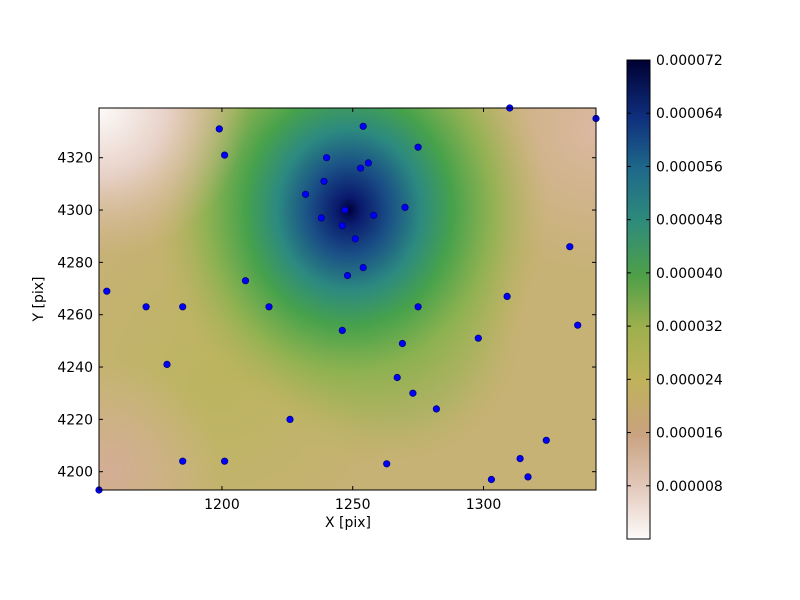 This screenshot has height=600, width=800. I want to click on y-tick-label: 4320, so click(75, 159).